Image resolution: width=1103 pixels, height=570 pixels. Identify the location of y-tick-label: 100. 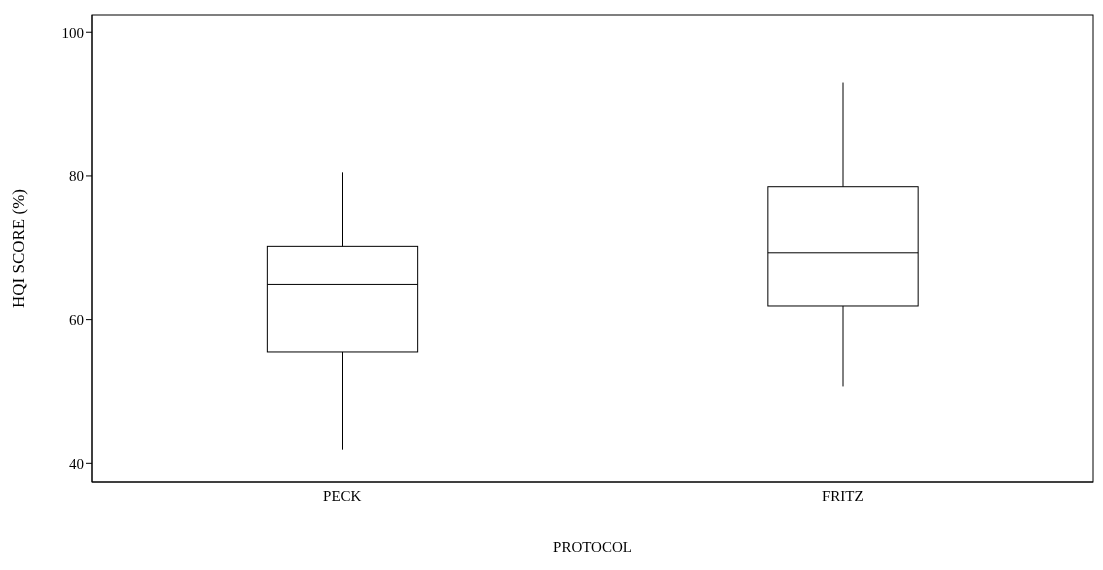
(72, 32).